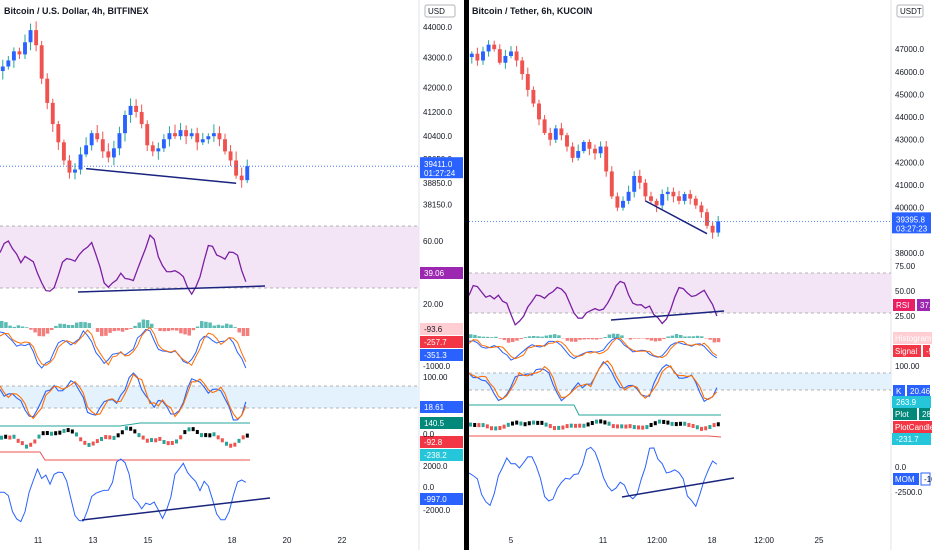  I want to click on macd-value-label: -532.9, so click(929, 351).